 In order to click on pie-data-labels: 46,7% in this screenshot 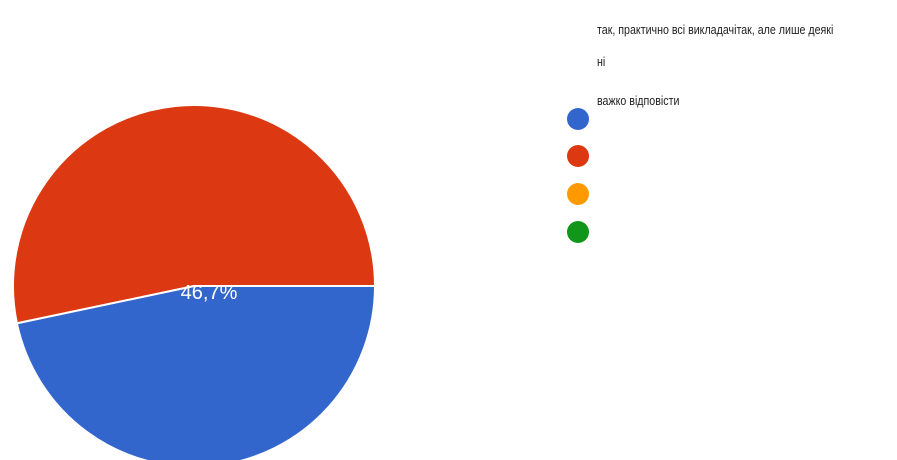, I will do `click(209, 293)`.